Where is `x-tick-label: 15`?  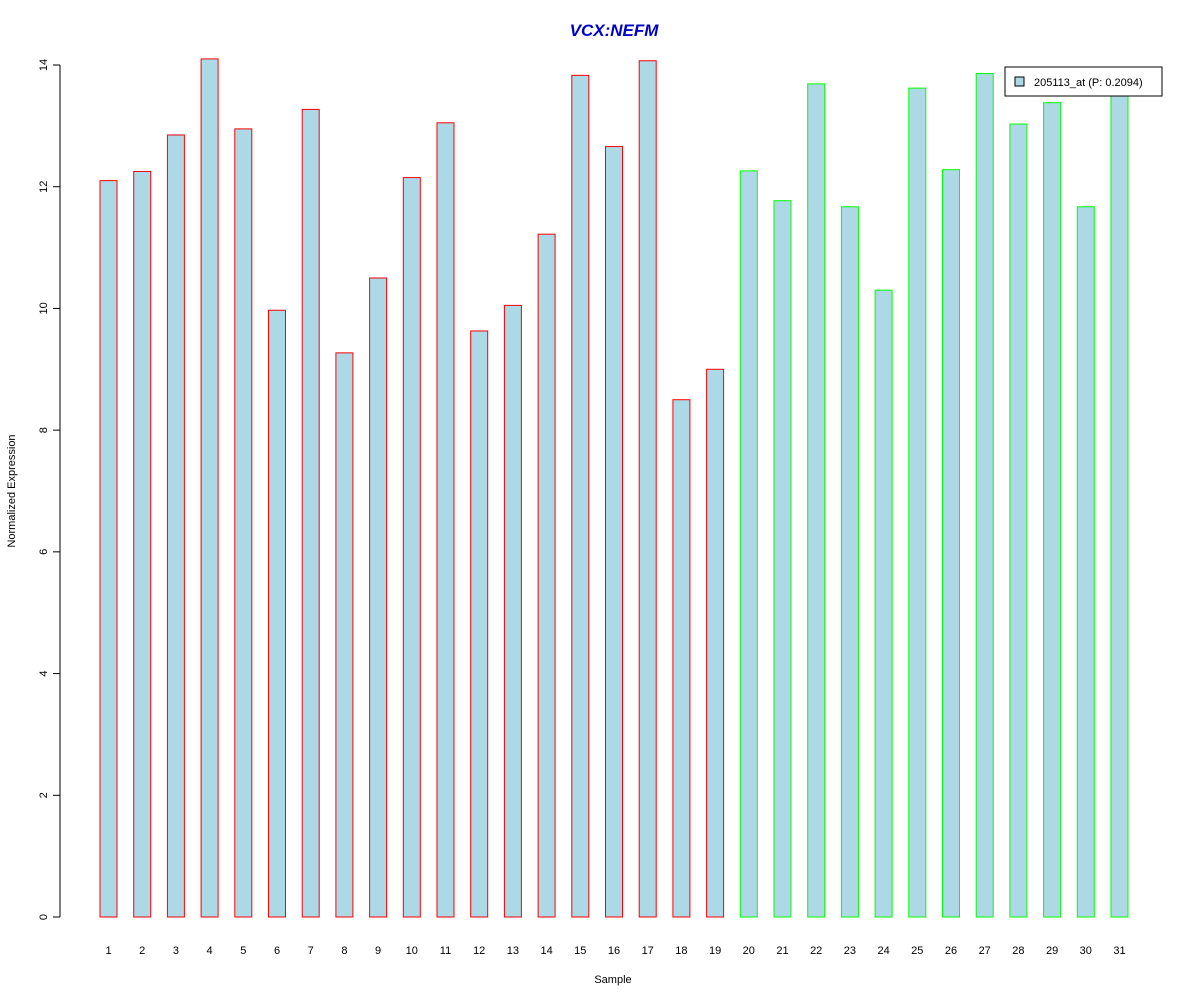
x-tick-label: 15 is located at coordinates (580, 951).